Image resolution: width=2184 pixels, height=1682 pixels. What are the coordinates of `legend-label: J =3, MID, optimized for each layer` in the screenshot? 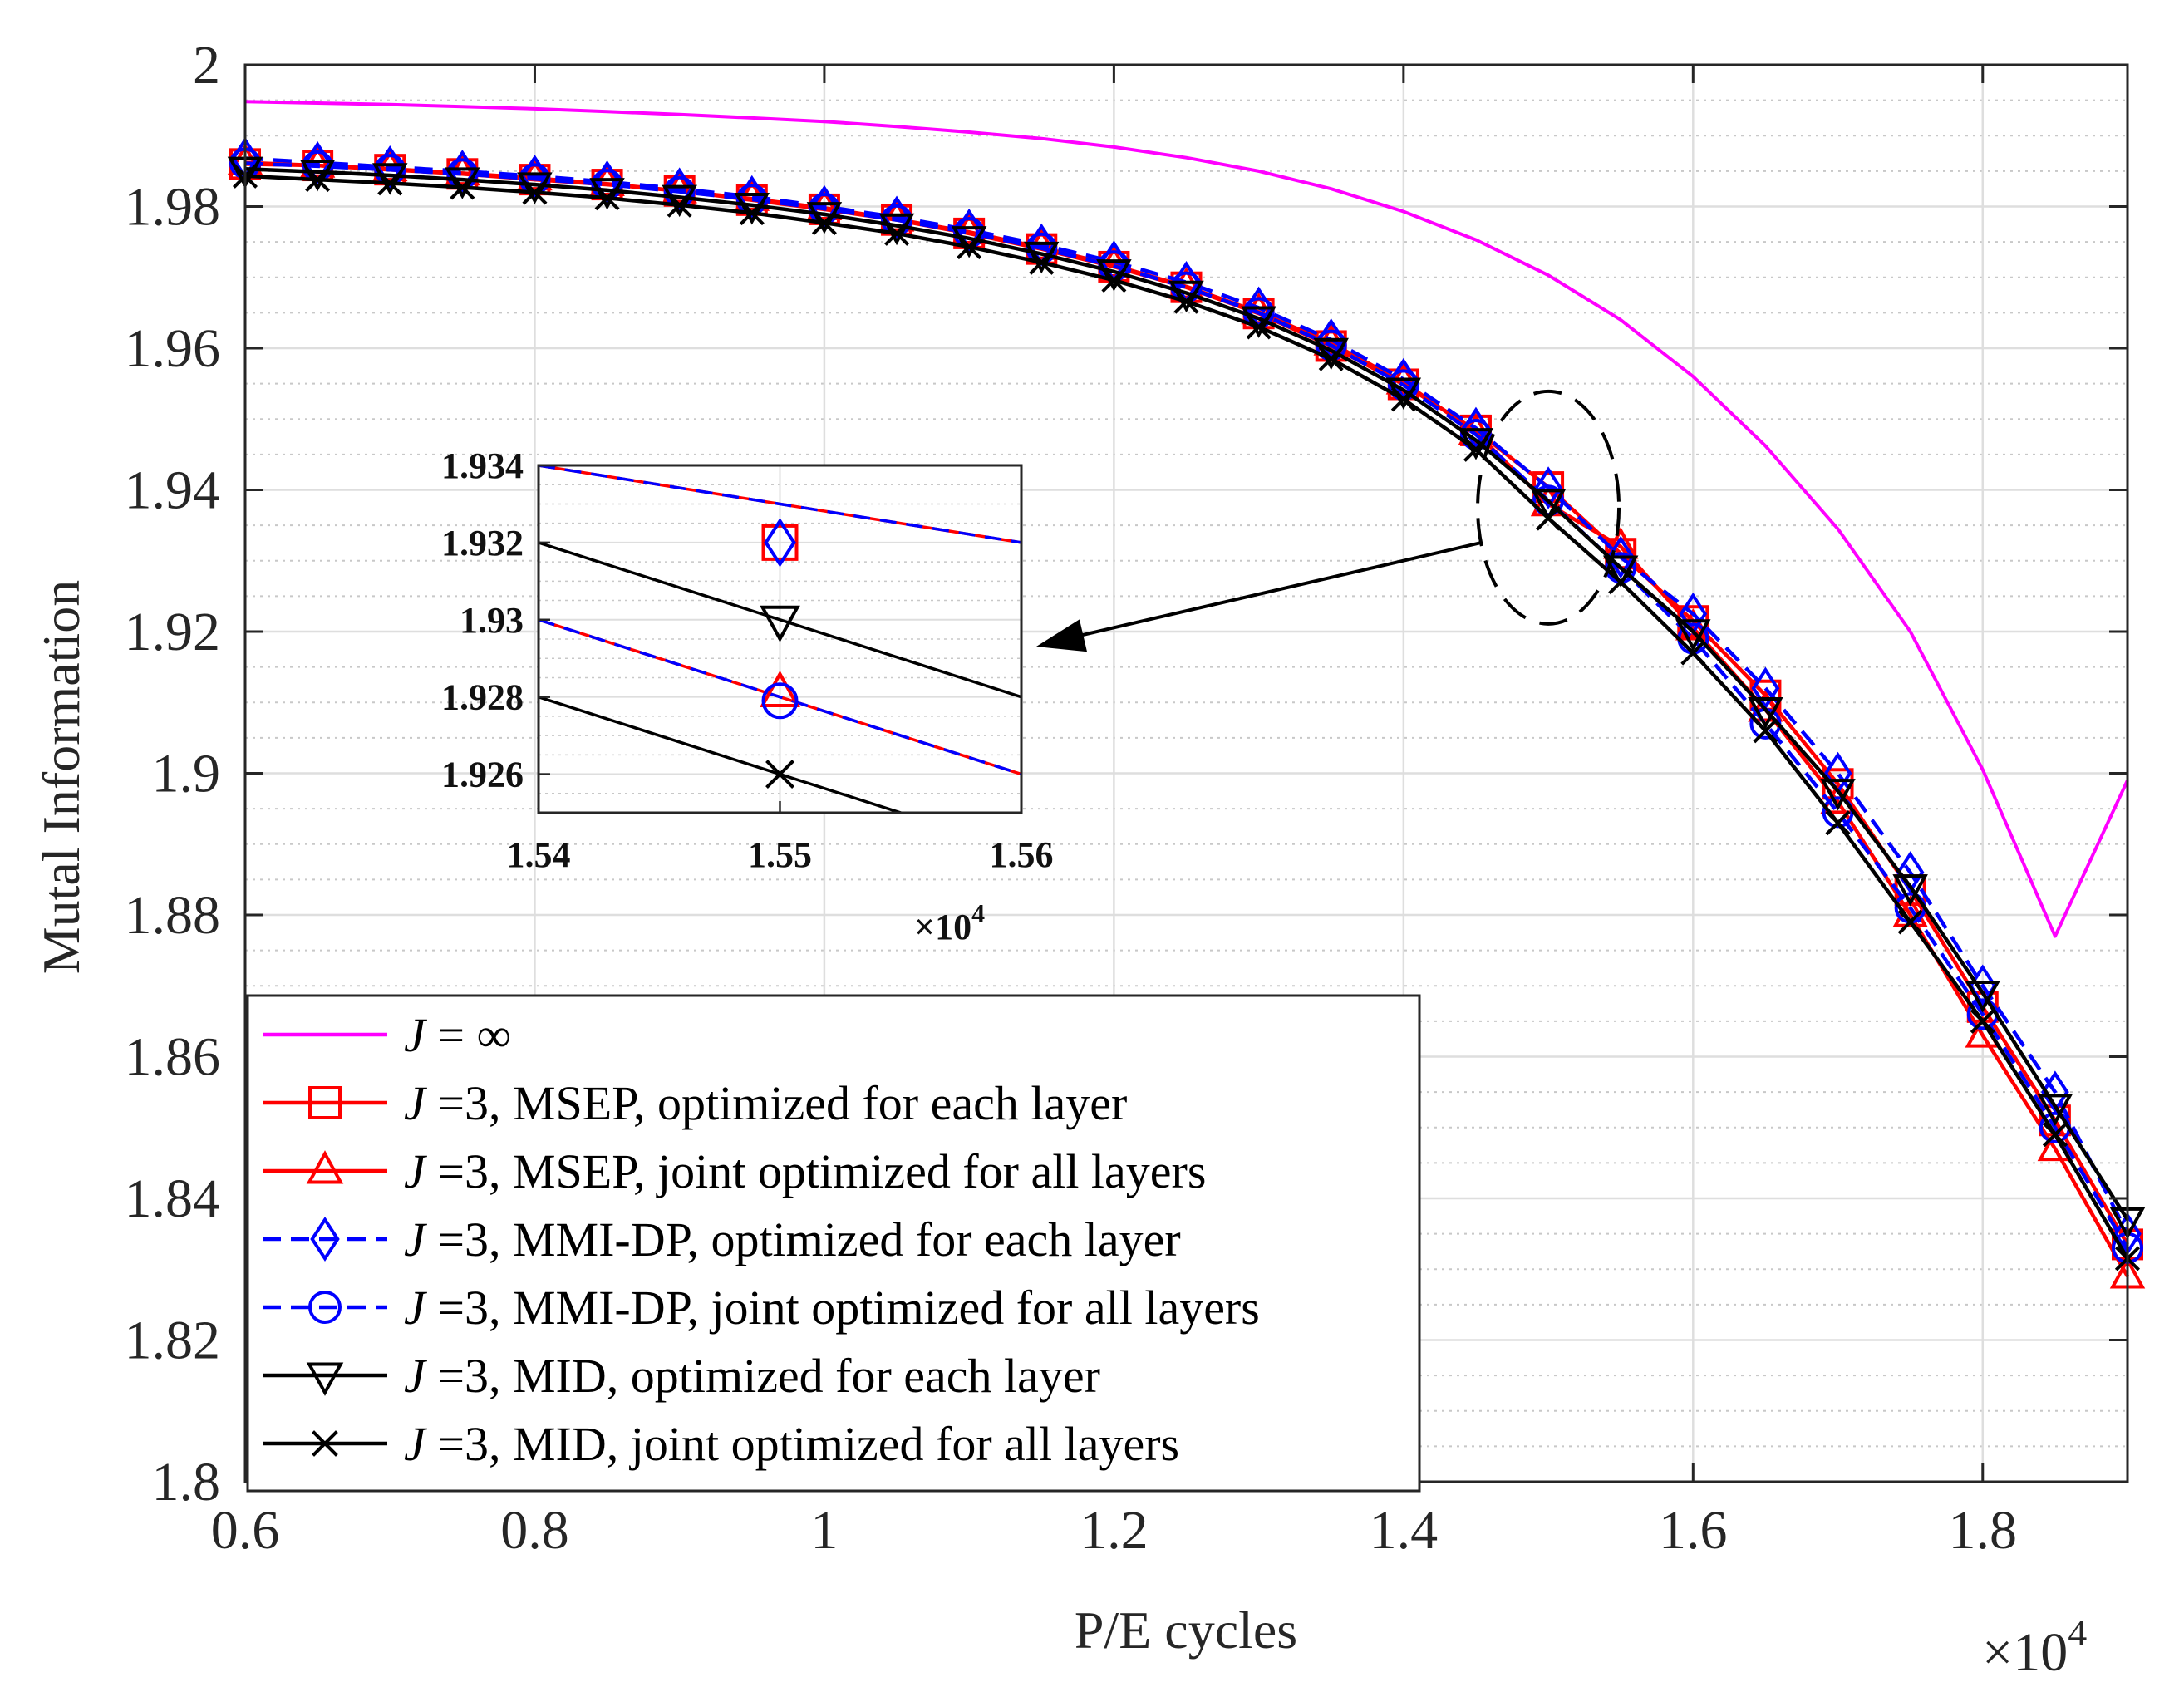 It's located at (752, 1376).